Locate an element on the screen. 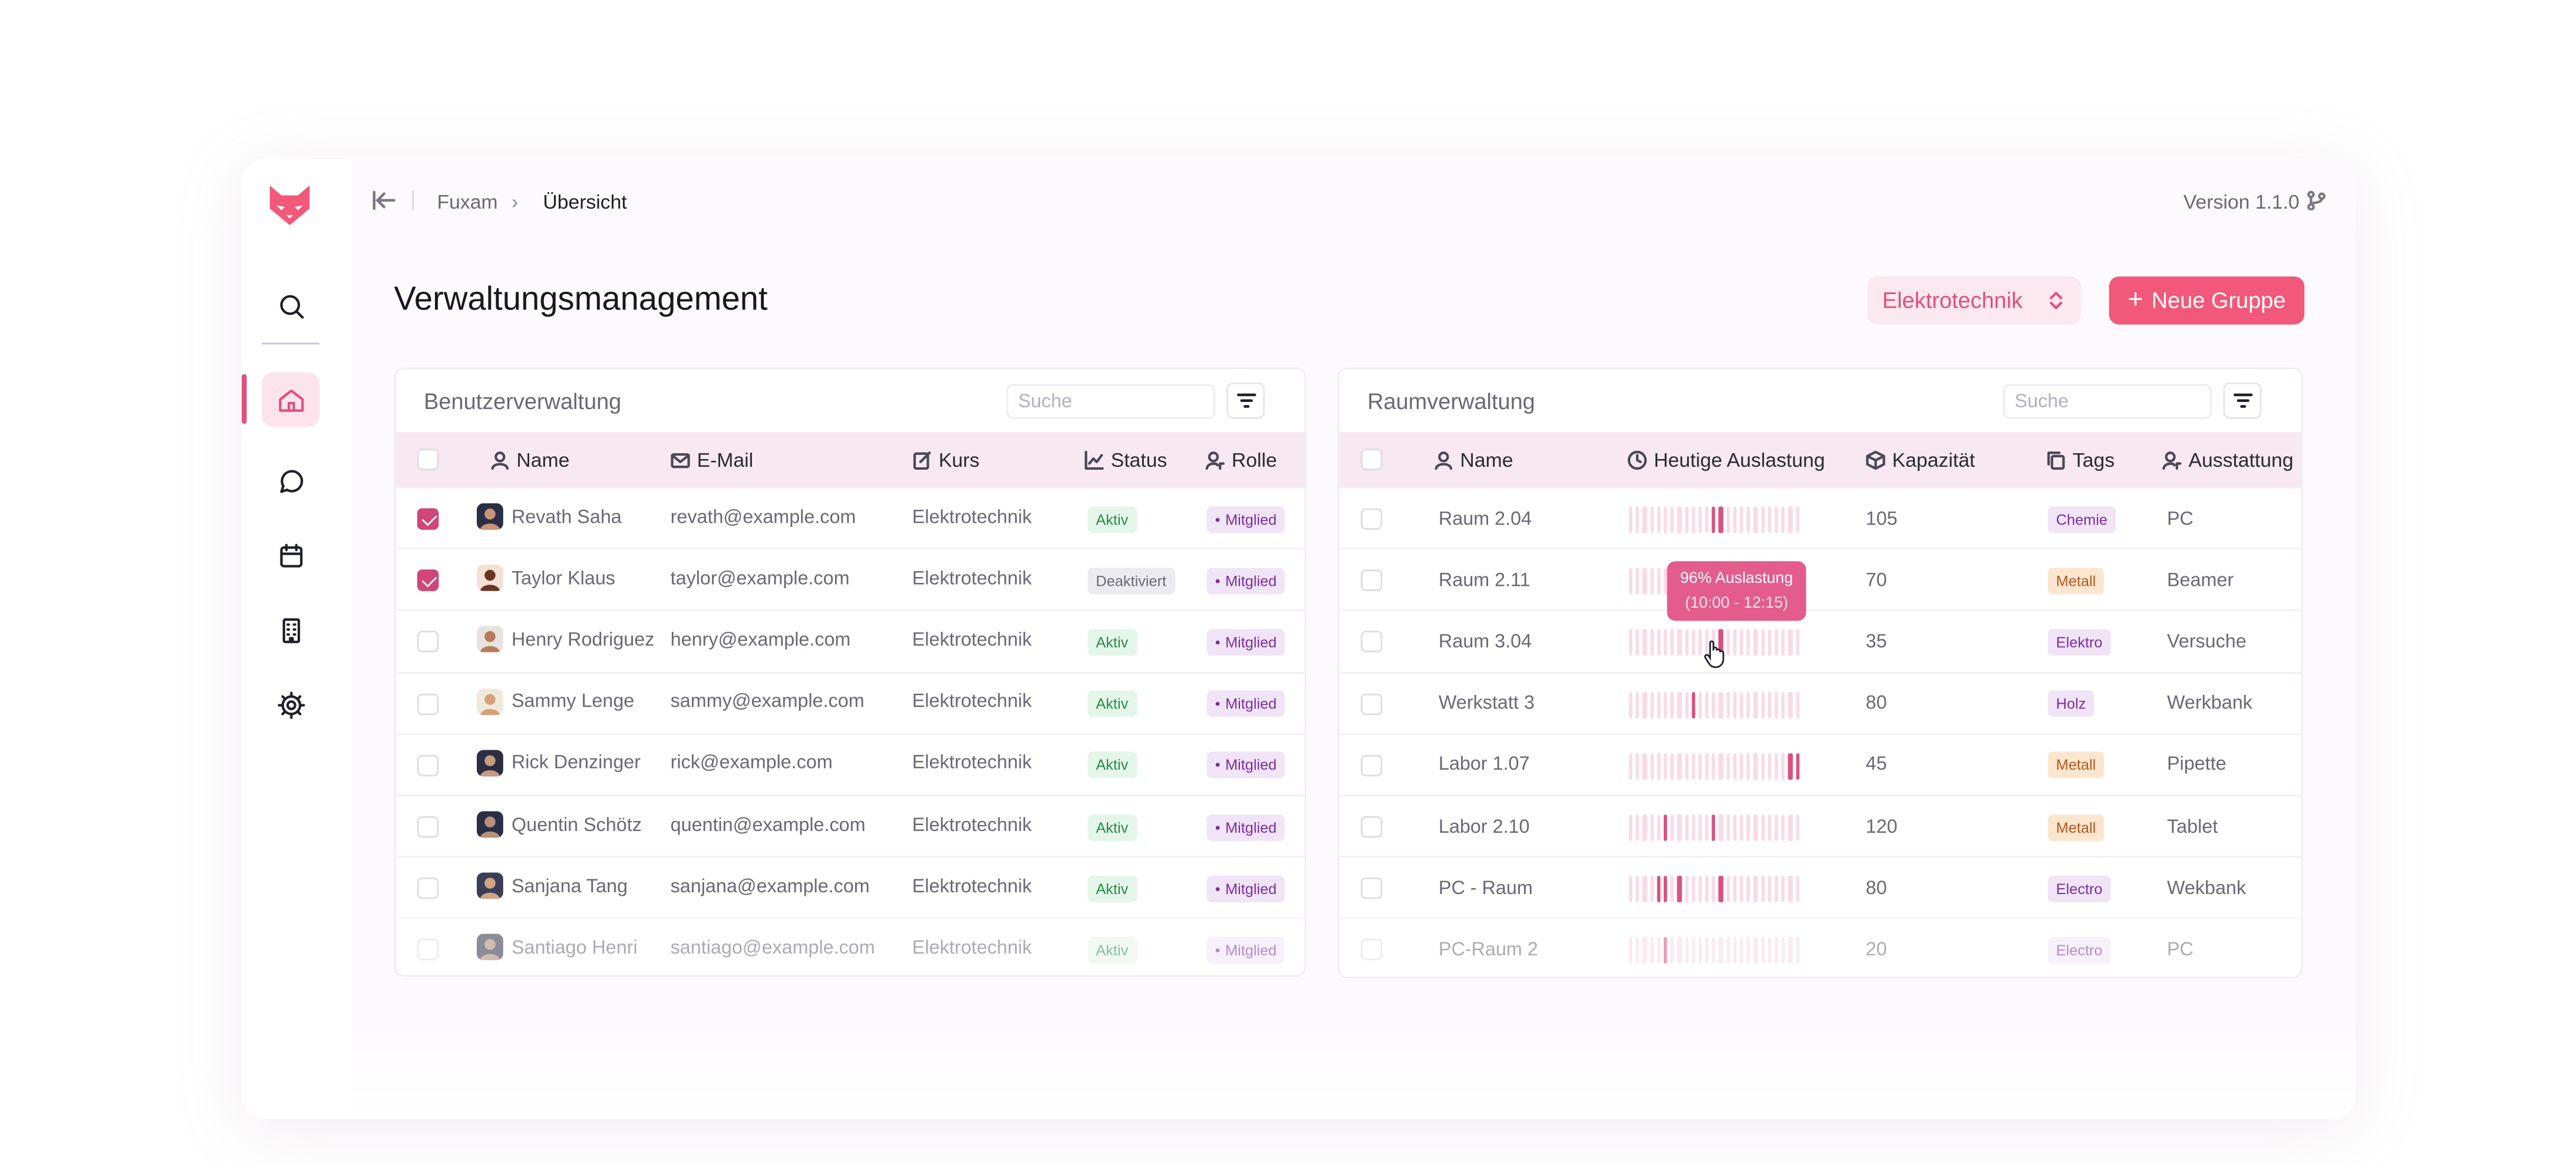  table-row: Labor 1.07 45 Metall Pipette is located at coordinates (1820, 763).